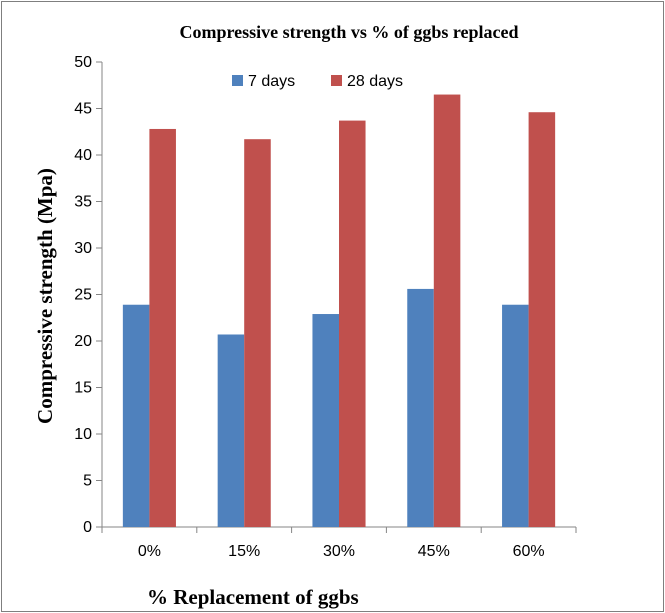 Image resolution: width=665 pixels, height=613 pixels. What do you see at coordinates (45, 296) in the screenshot?
I see `y-axis-label: Compressive strength (Mpa)` at bounding box center [45, 296].